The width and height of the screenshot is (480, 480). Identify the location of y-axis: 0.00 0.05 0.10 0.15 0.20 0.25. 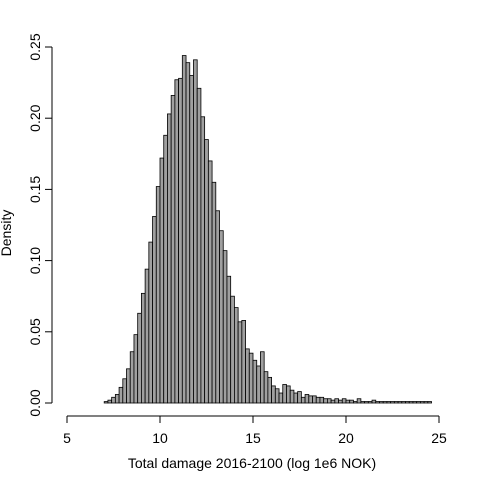
(40, 225).